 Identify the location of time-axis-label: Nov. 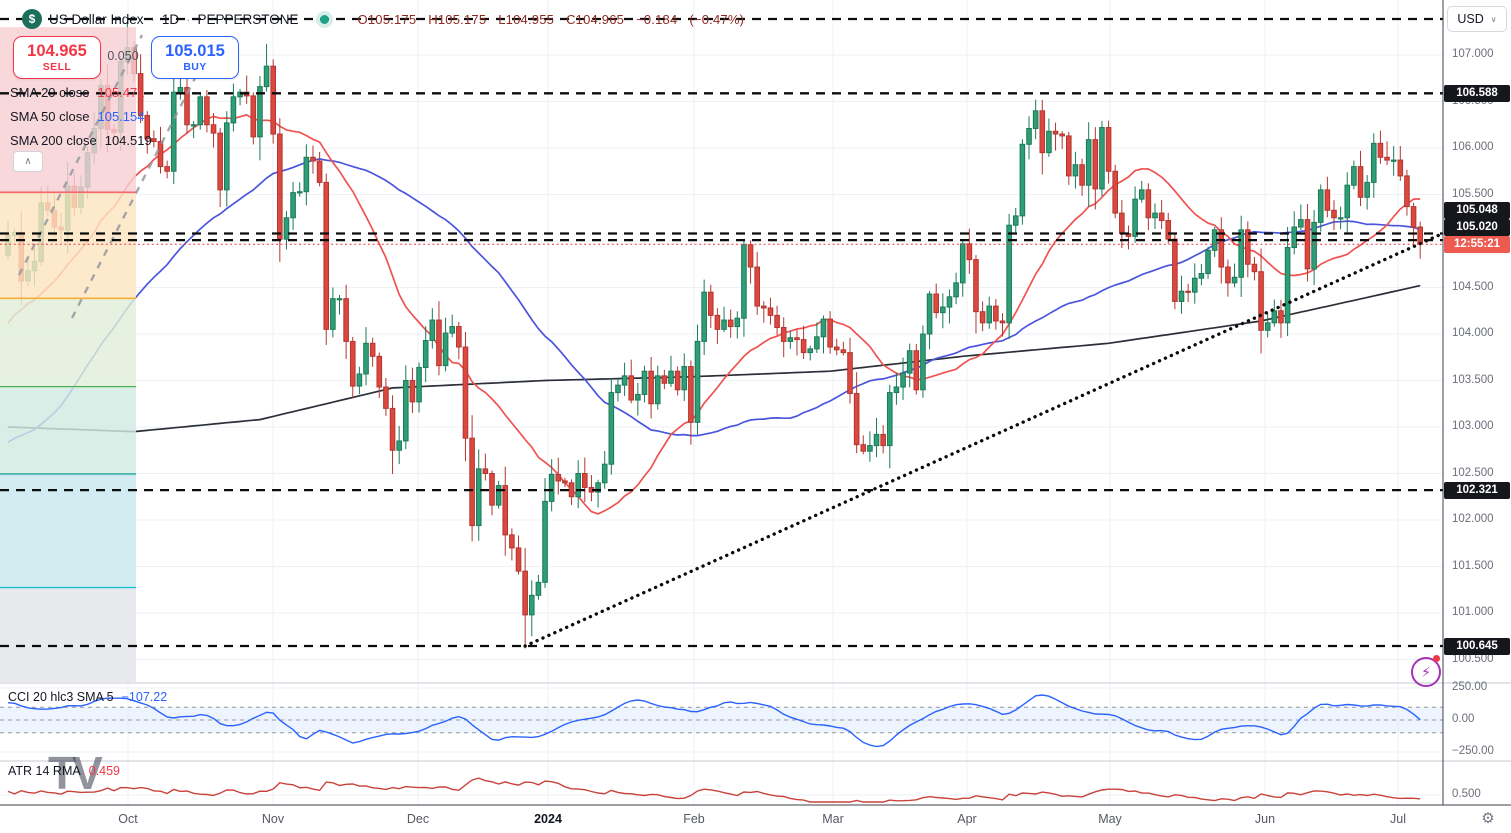
(273, 819).